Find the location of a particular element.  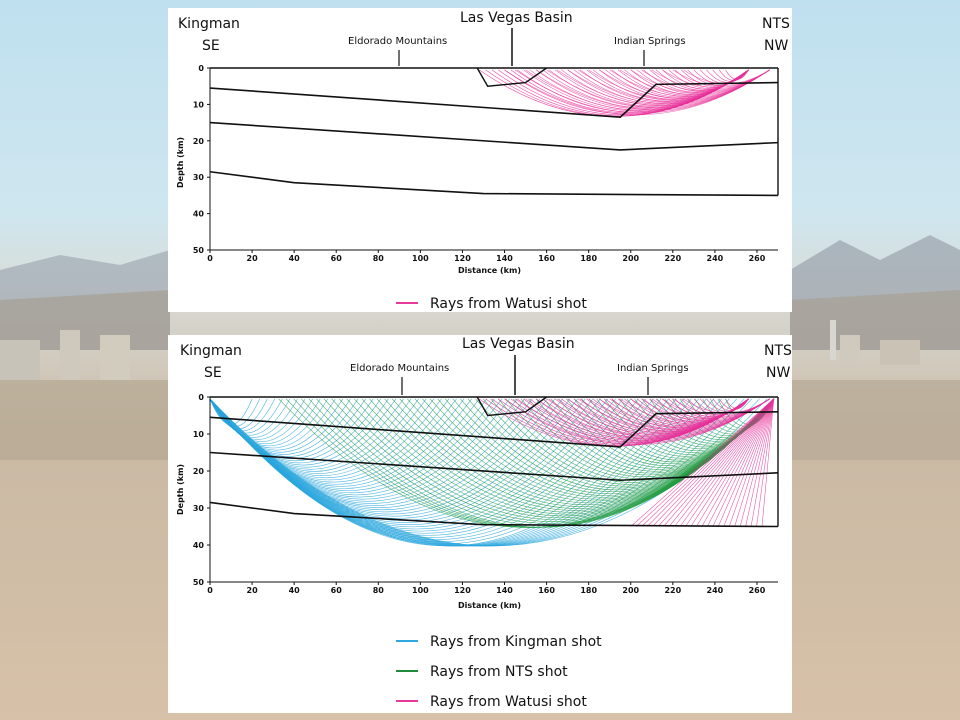

y-tick-label: 0 is located at coordinates (201, 397).